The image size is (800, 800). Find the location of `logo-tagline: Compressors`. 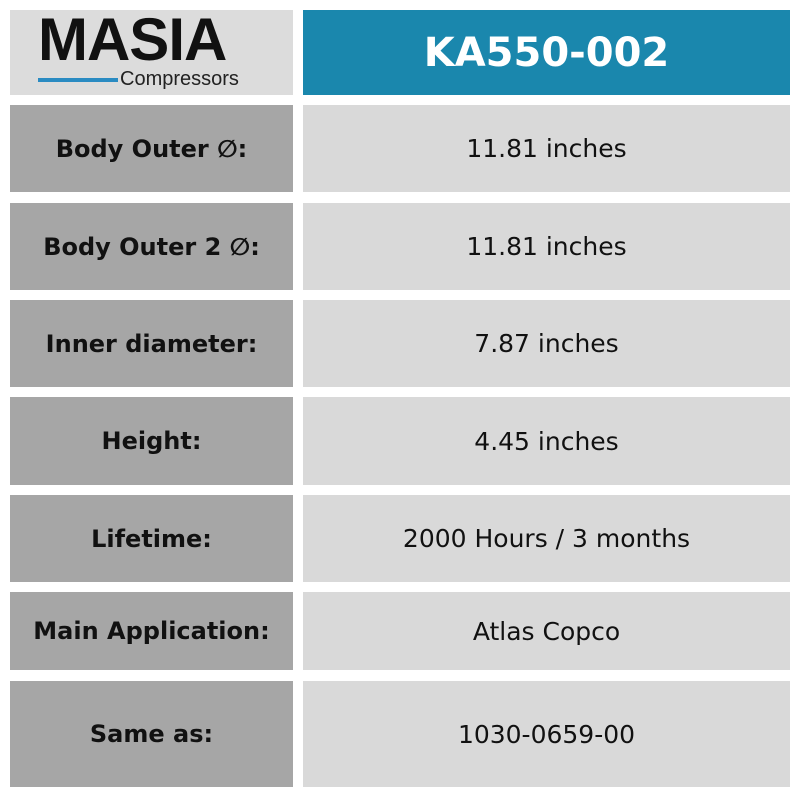

logo-tagline: Compressors is located at coordinates (179, 79).